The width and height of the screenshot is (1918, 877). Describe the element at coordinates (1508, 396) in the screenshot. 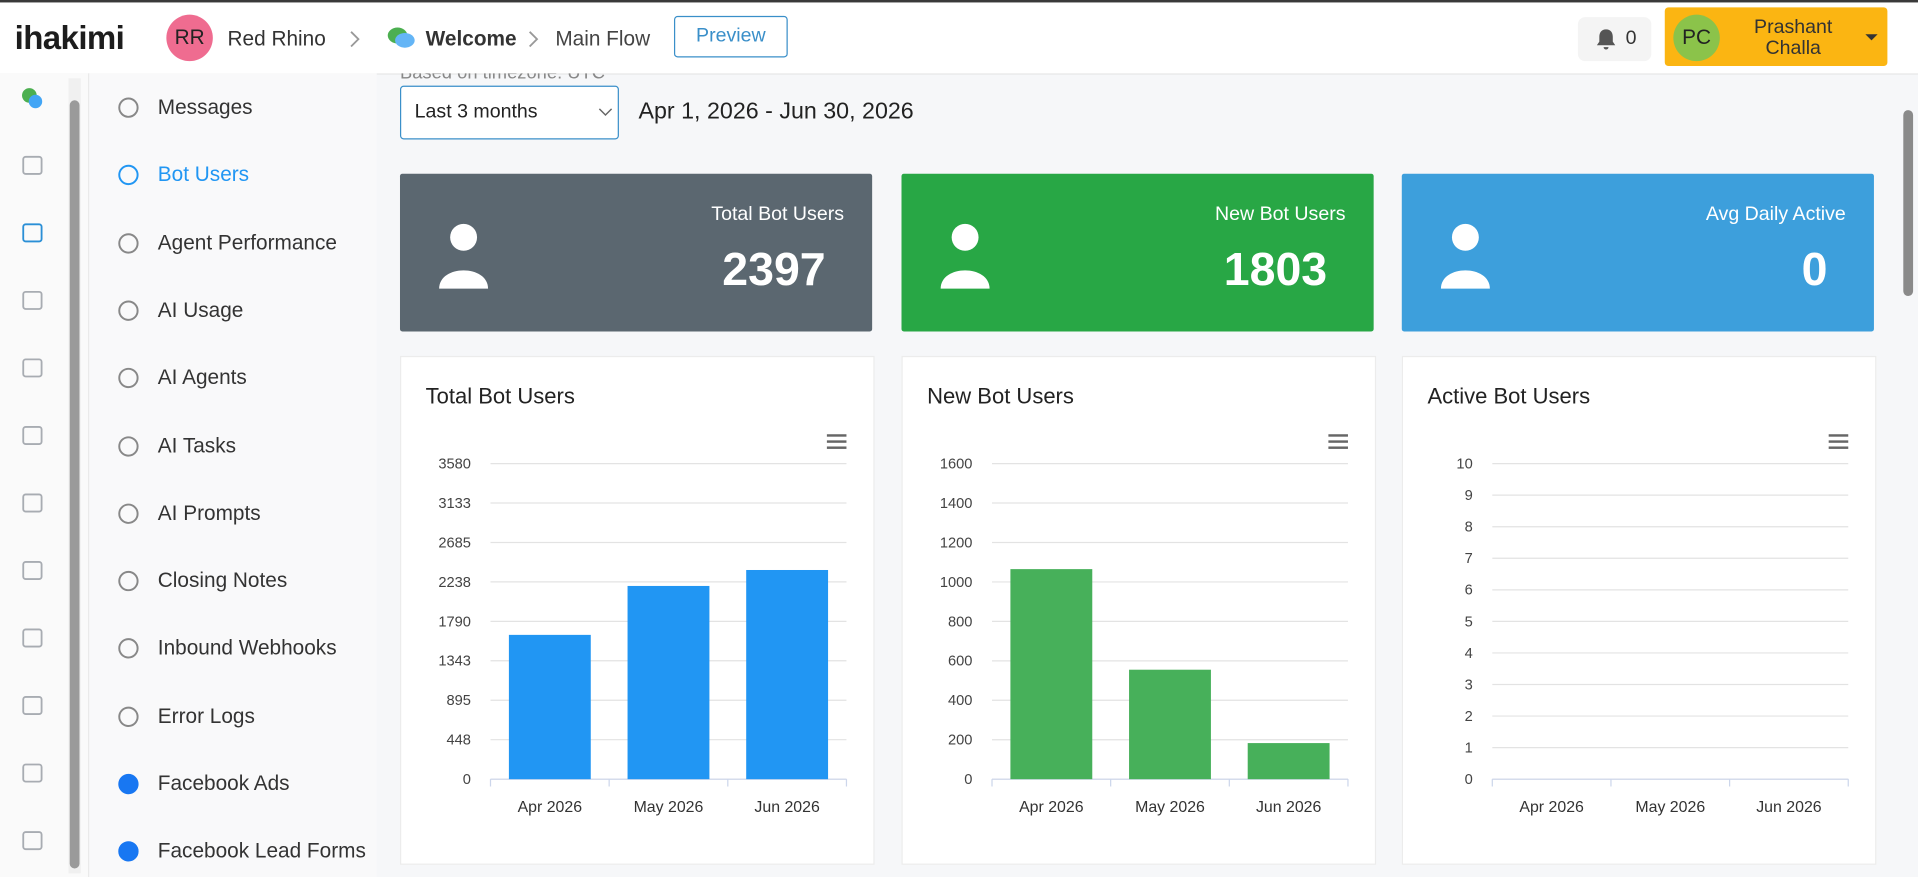

I see `chart-title: Active Bot Users` at that location.